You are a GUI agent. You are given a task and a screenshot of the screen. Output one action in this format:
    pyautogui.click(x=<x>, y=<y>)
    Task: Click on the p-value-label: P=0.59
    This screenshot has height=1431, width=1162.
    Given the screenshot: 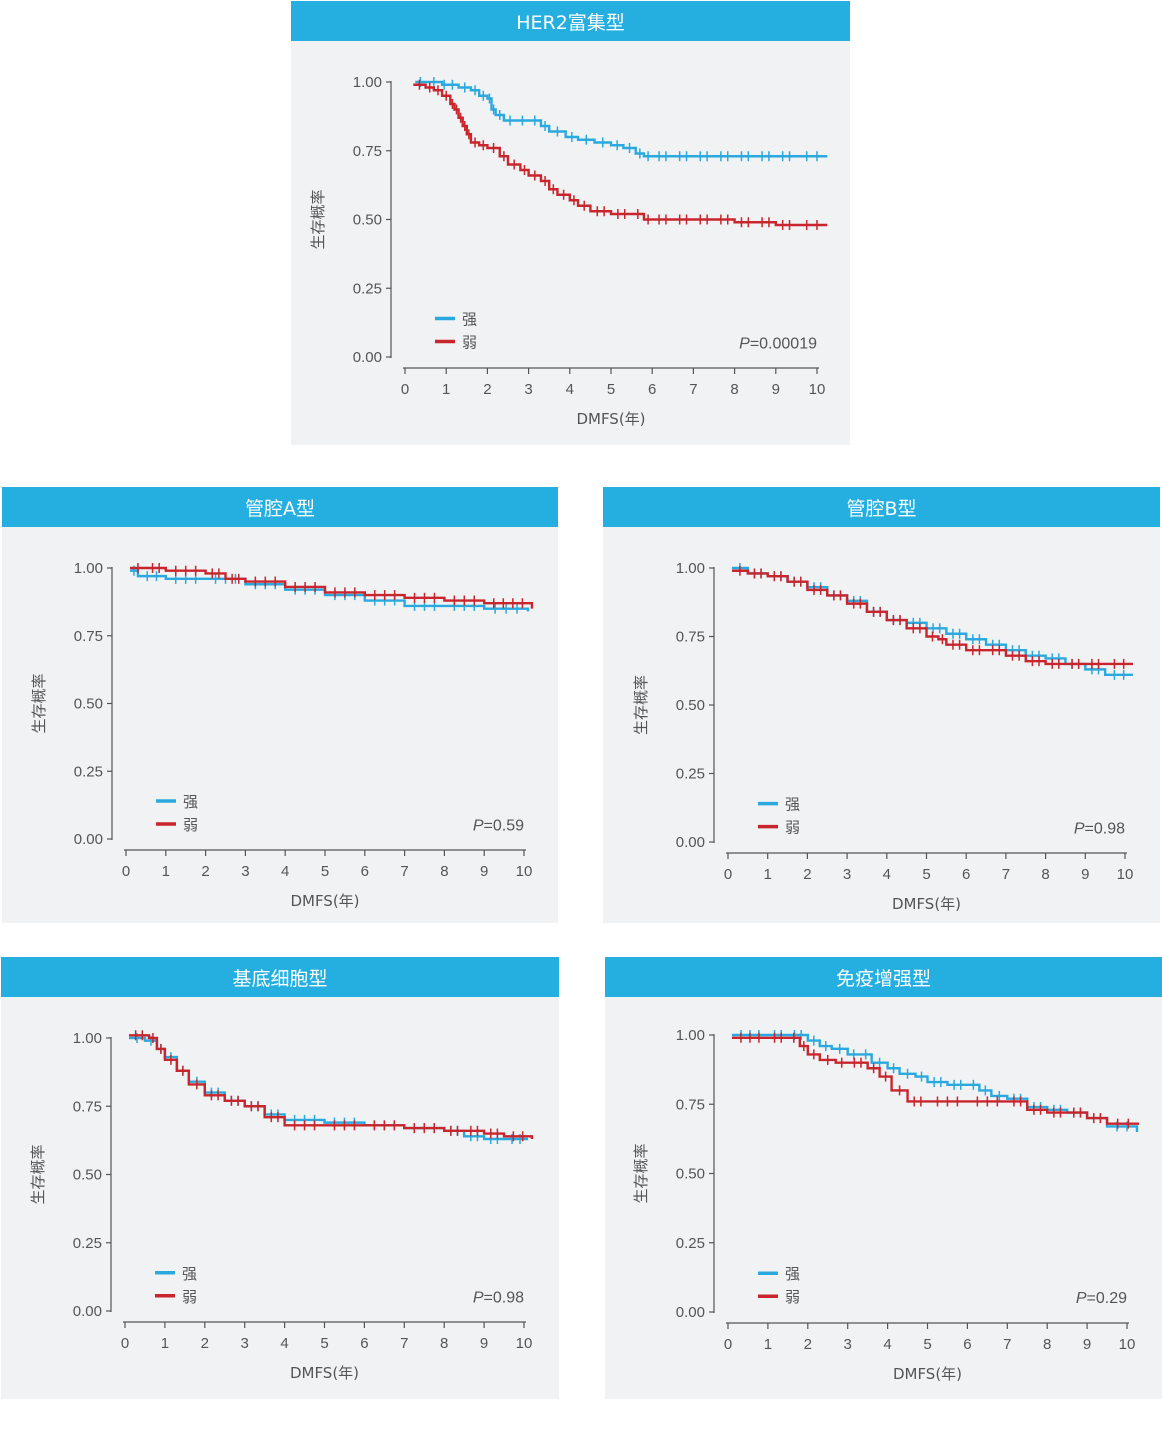 What is the action you would take?
    pyautogui.click(x=498, y=825)
    